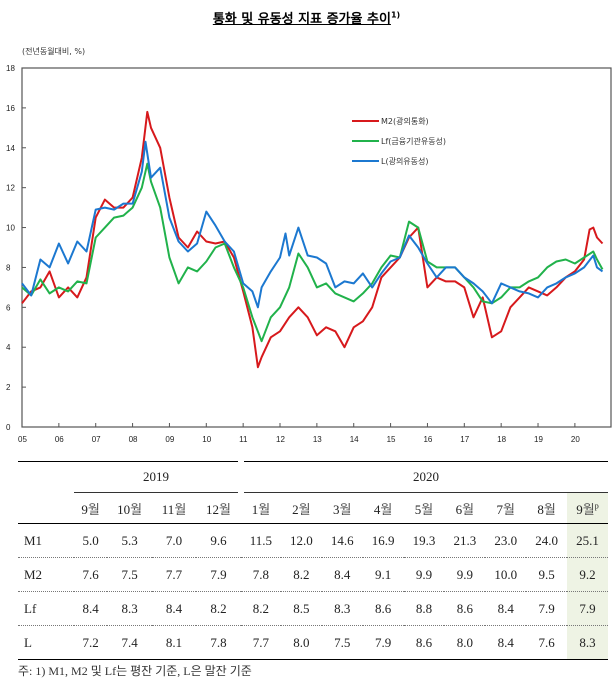  What do you see at coordinates (465, 574) in the screenshot?
I see `table-cell: 9.9` at bounding box center [465, 574].